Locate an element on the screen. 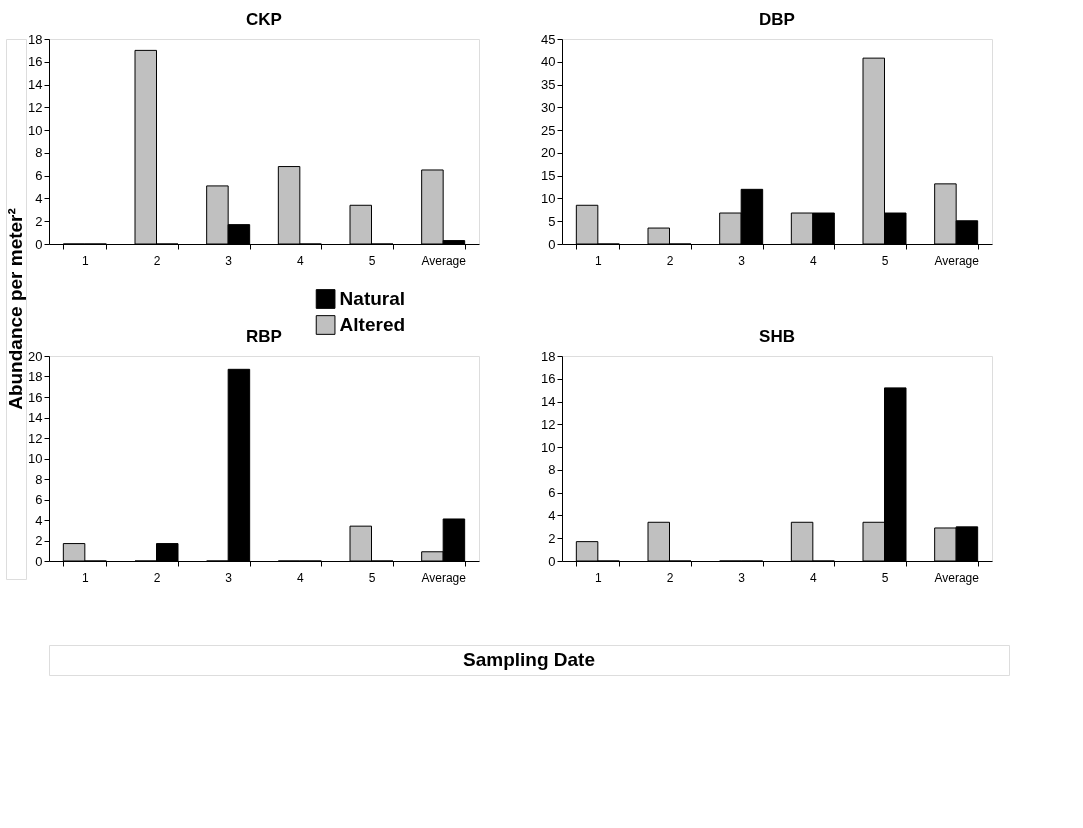 The height and width of the screenshot is (828, 1083). chart-title: CKP is located at coordinates (264, 19).